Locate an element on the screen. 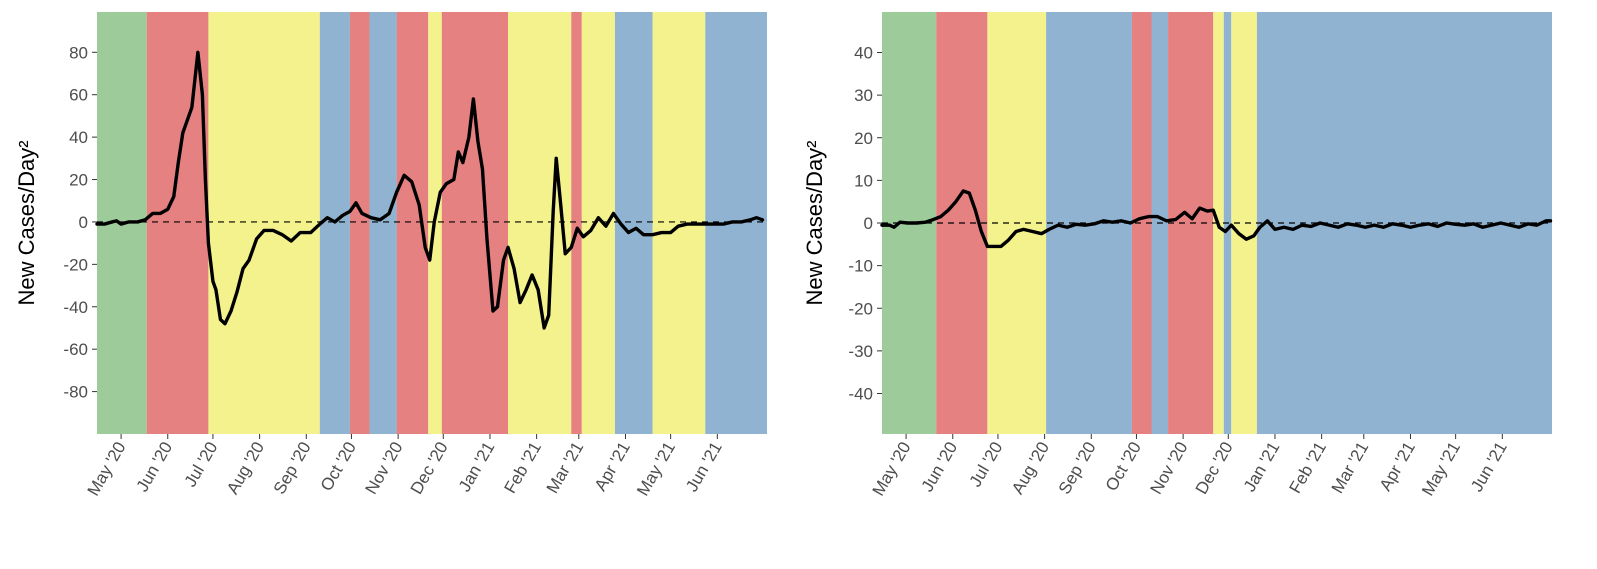  y-tick-label: 80 is located at coordinates (78, 52).